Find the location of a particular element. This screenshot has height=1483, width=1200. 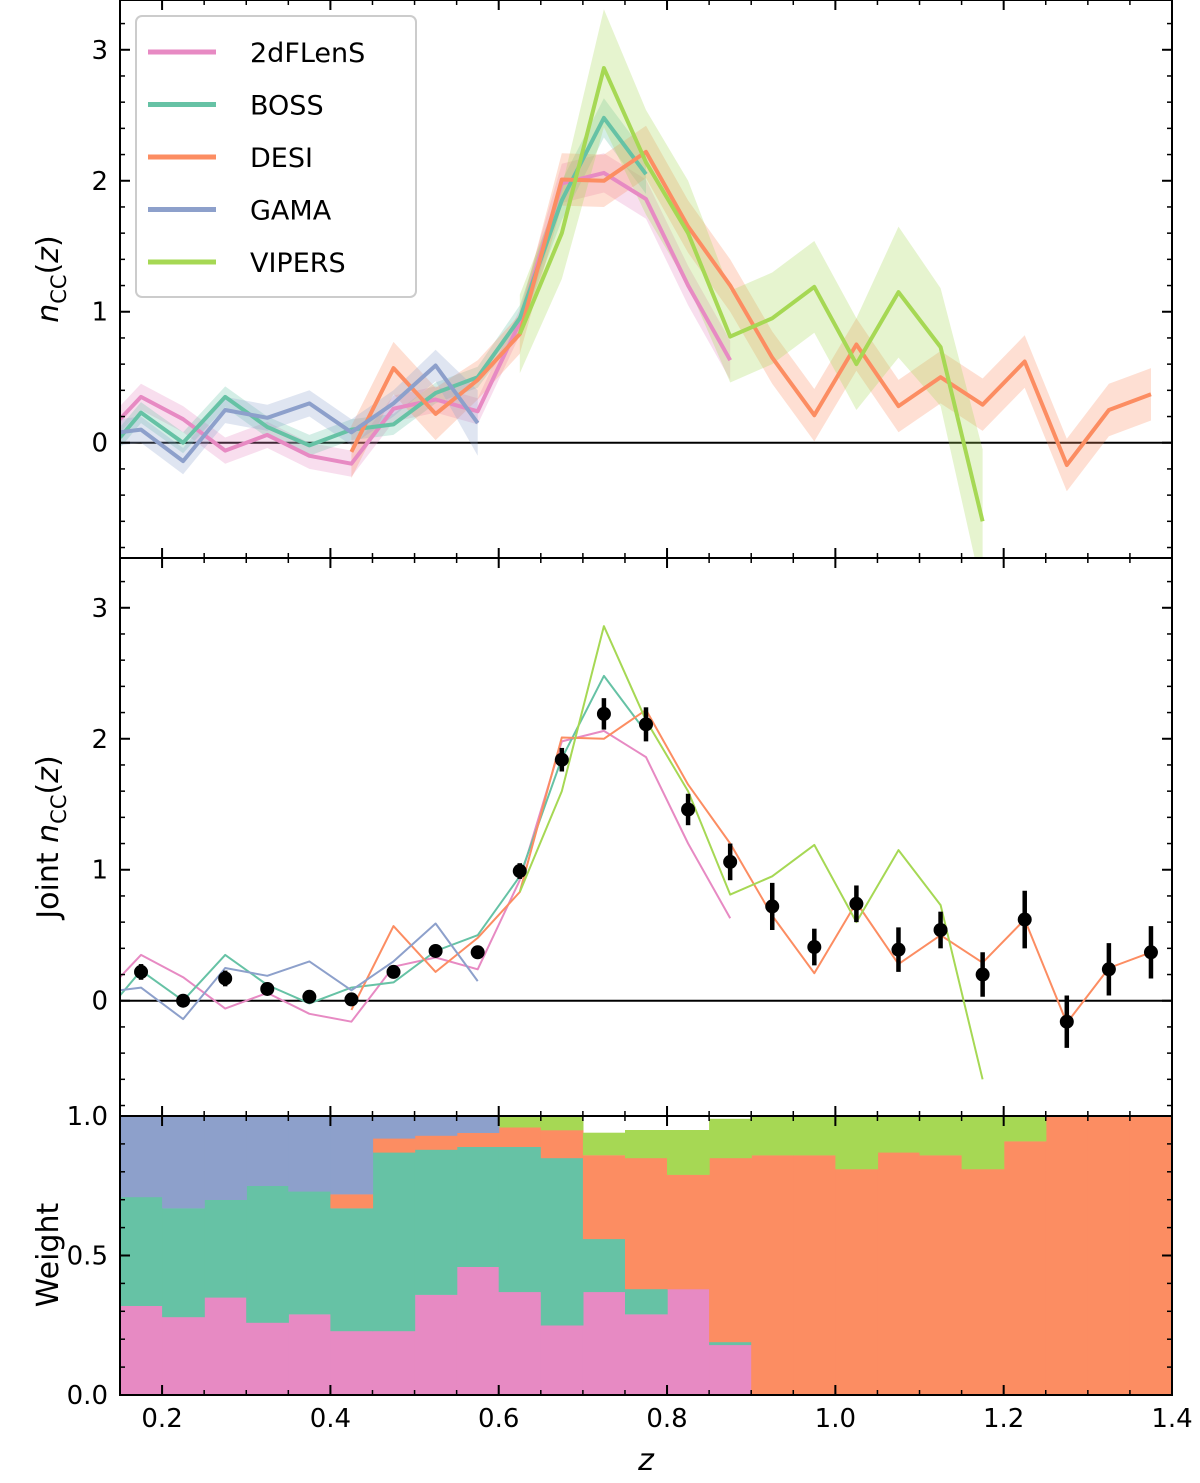

band-2dflens is located at coordinates (425, 315).